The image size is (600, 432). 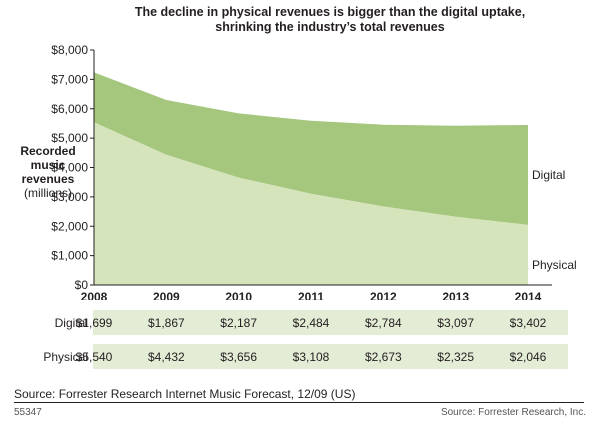 I want to click on x-tick-label: 2013, so click(x=455, y=295).